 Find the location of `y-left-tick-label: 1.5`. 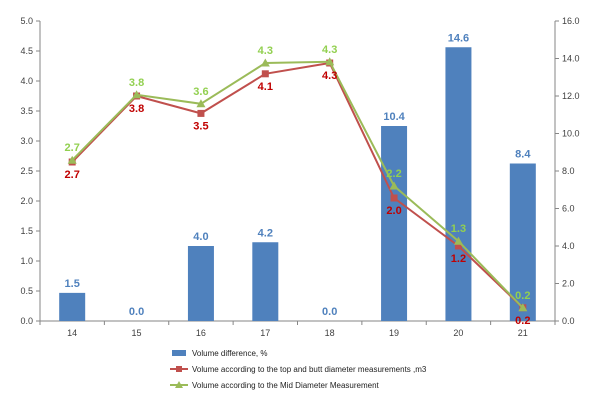

y-left-tick-label: 1.5 is located at coordinates (26, 231).